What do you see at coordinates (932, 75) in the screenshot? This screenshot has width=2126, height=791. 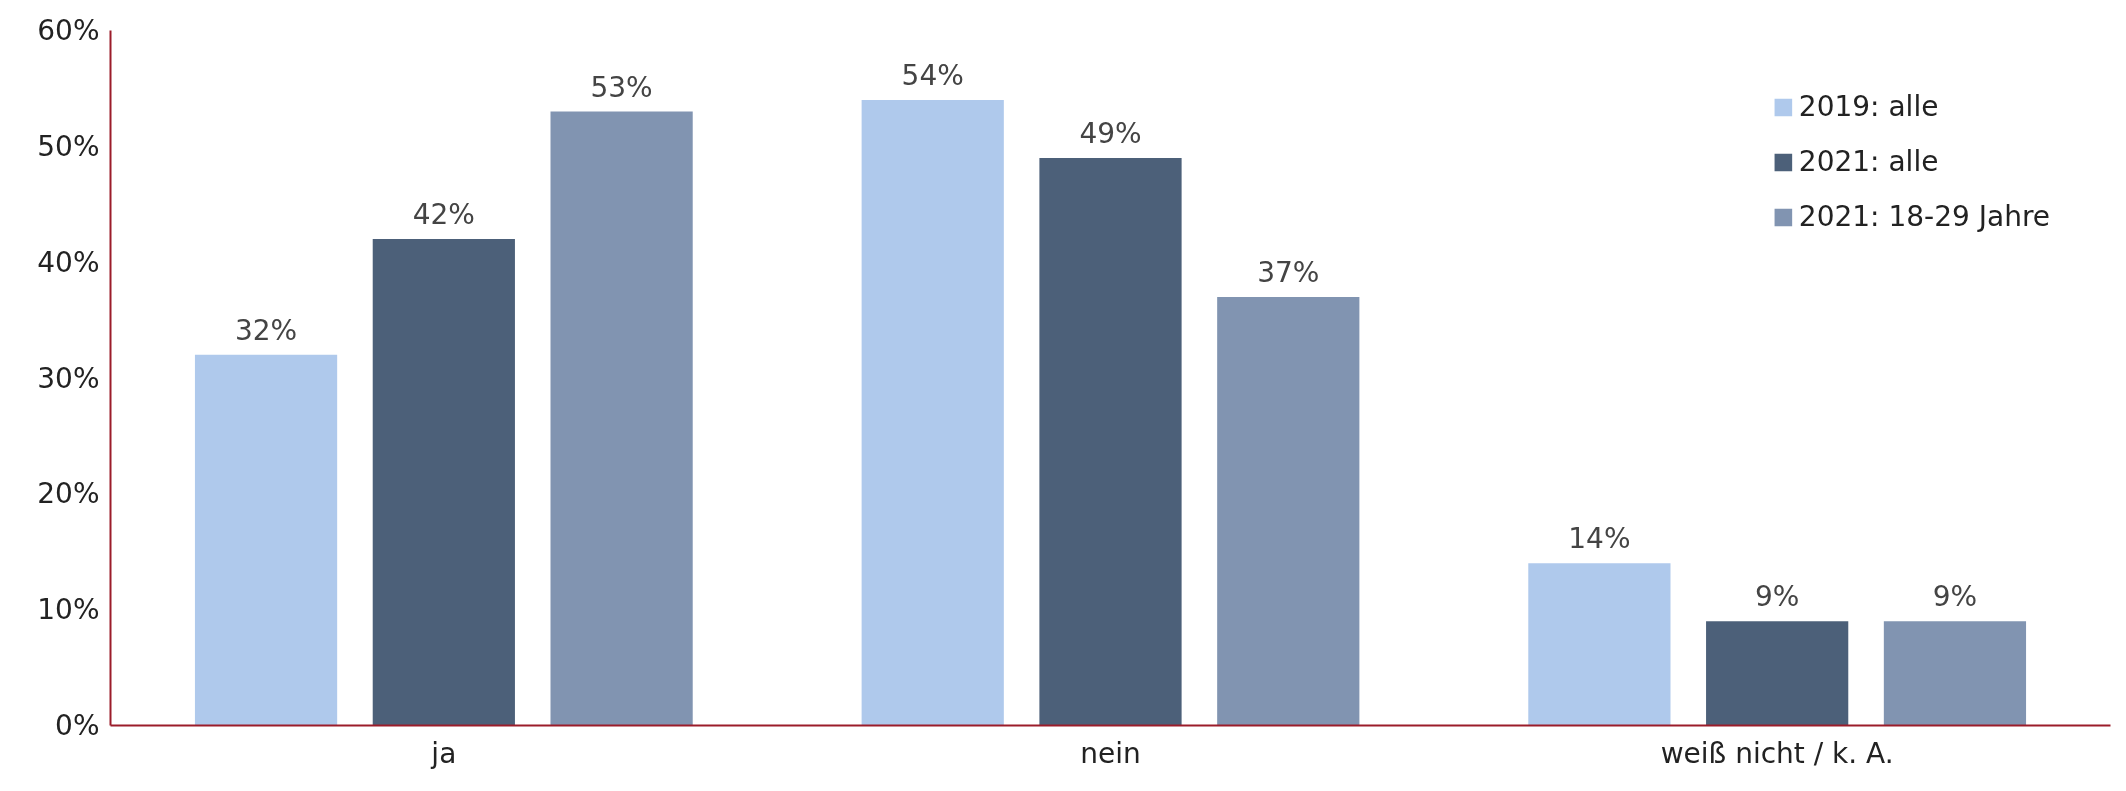 I see `data-label: 54%` at bounding box center [932, 75].